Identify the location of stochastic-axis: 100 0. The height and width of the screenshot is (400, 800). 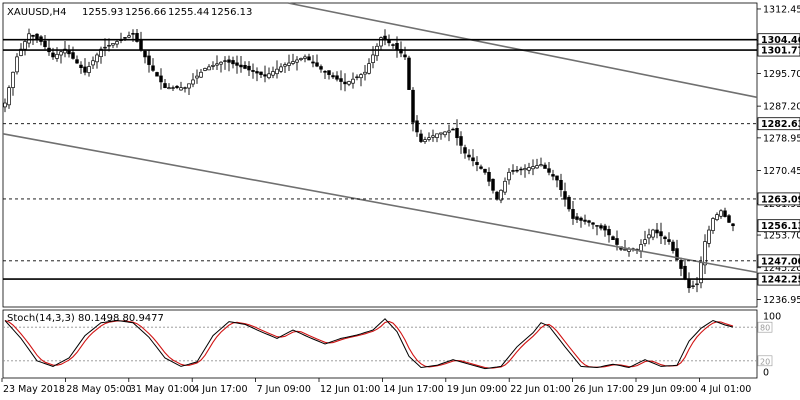
(772, 345).